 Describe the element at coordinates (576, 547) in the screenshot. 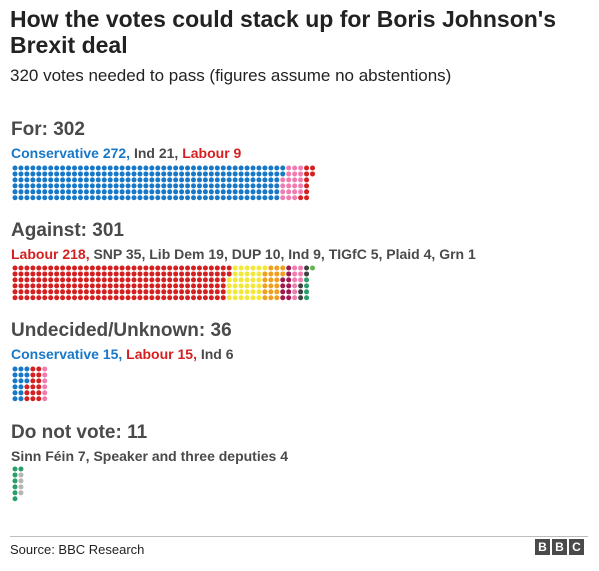

I see `logo-letter: C` at that location.